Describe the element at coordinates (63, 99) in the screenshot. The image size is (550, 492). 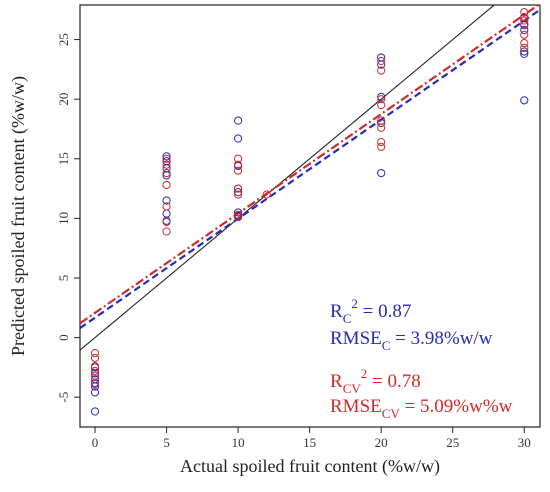
I see `y-tick-label: 20` at that location.